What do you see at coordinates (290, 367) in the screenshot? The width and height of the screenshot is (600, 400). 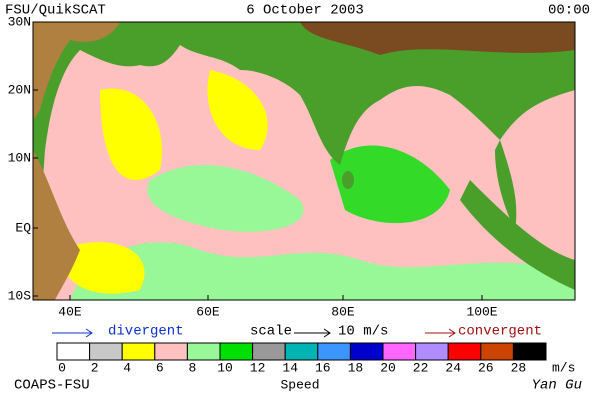 I see `colorbar-tick-label: 14` at bounding box center [290, 367].